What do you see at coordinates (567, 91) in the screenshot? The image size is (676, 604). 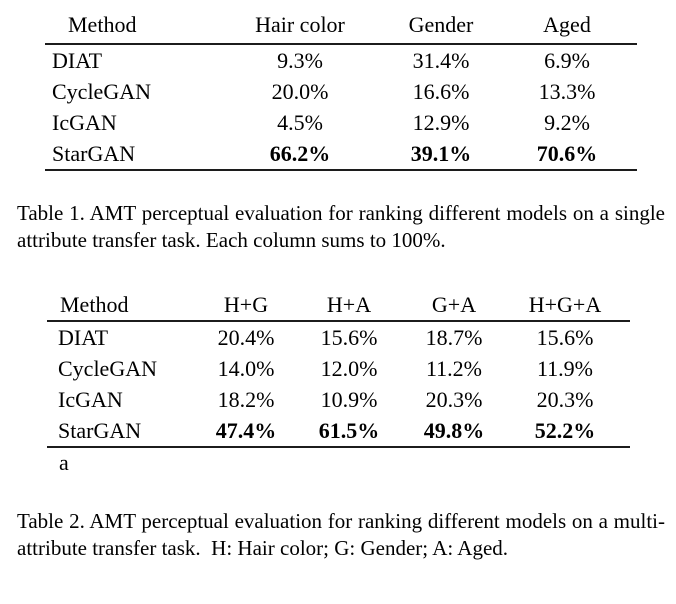 I see `value-cell: 13.3%` at bounding box center [567, 91].